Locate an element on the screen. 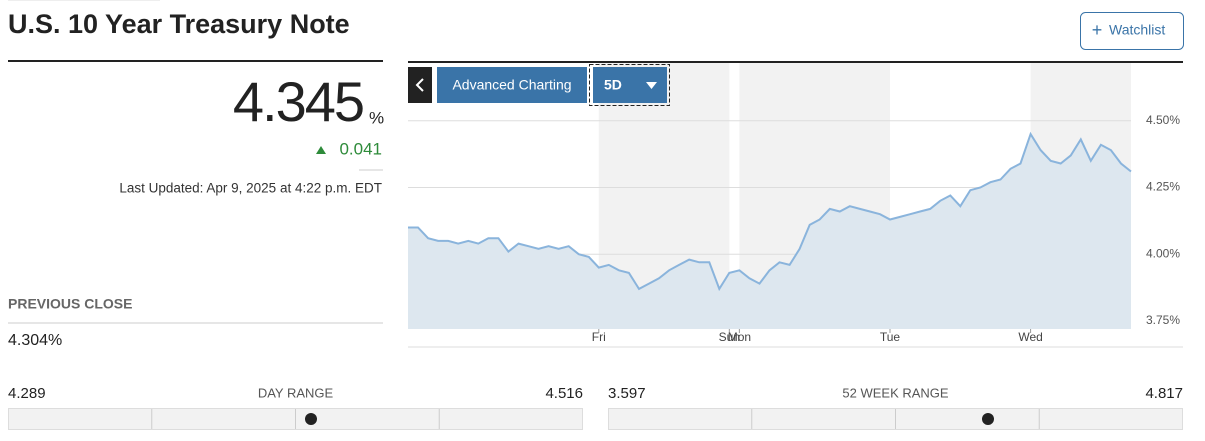 Image resolution: width=1205 pixels, height=441 pixels. period-focus is located at coordinates (629, 85).